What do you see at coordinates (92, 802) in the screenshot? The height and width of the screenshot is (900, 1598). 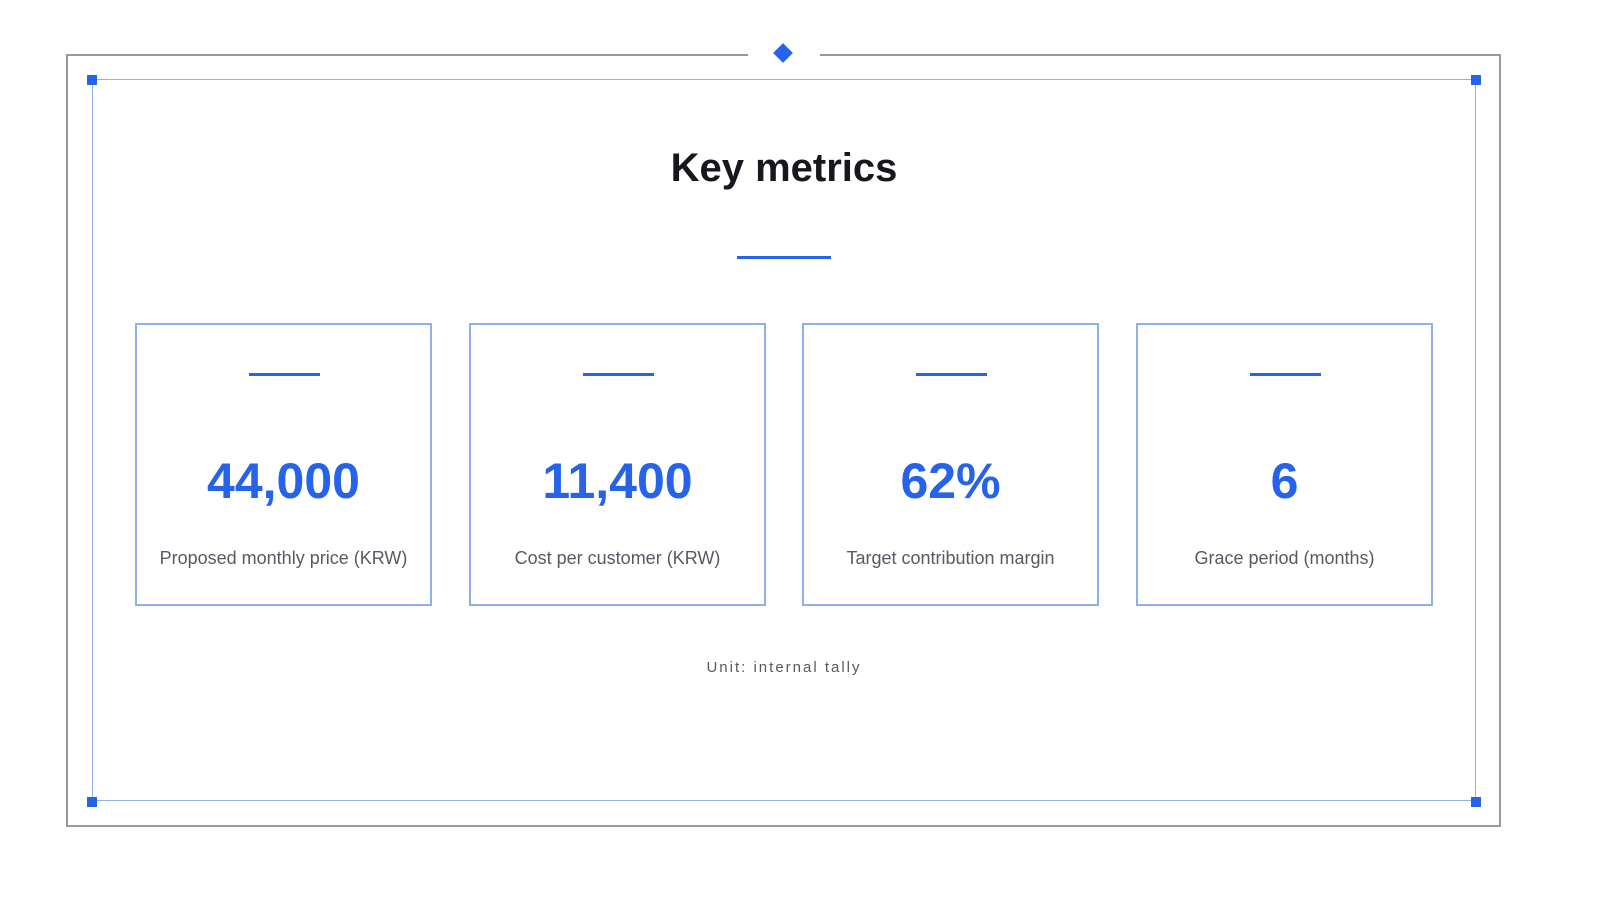 I see `corner-handle-bottom-left-icon` at bounding box center [92, 802].